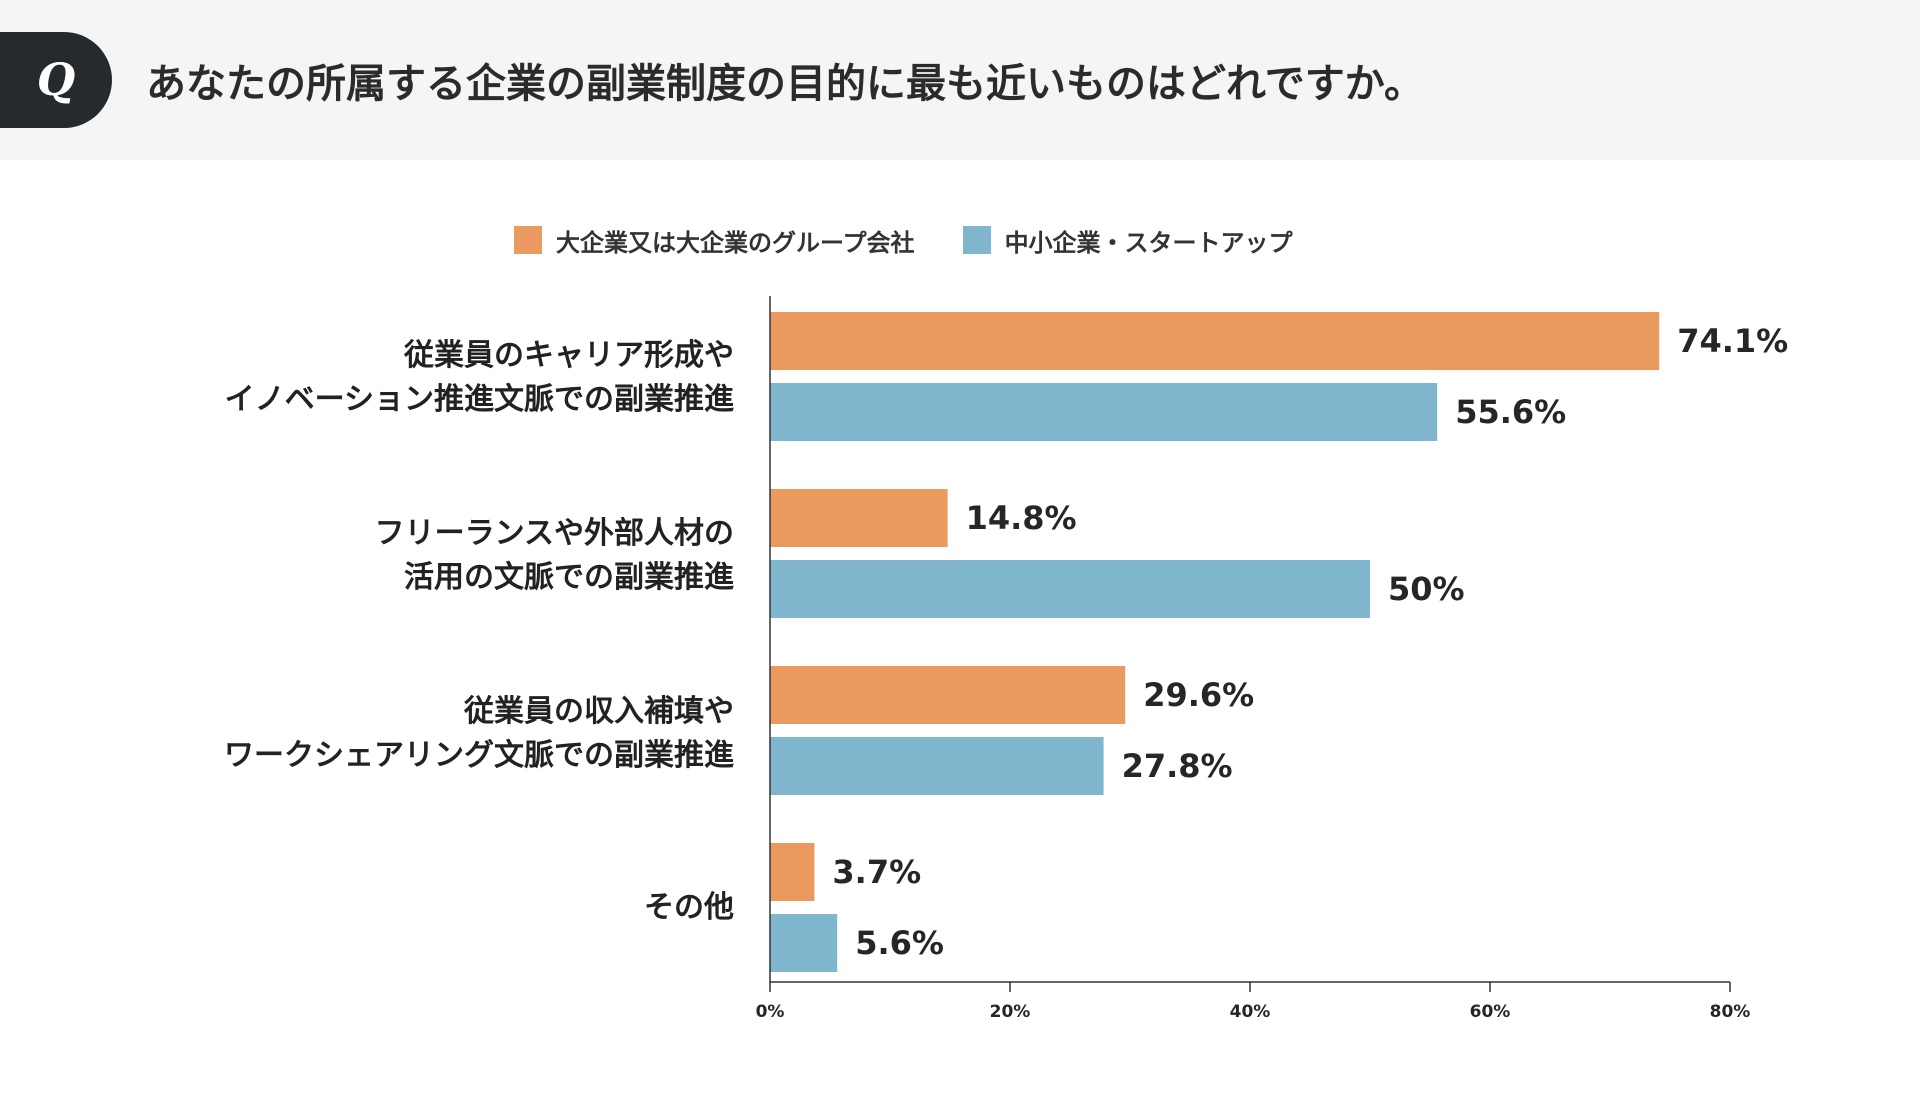  What do you see at coordinates (876, 872) in the screenshot?
I see `data-label-large: 3.7%` at bounding box center [876, 872].